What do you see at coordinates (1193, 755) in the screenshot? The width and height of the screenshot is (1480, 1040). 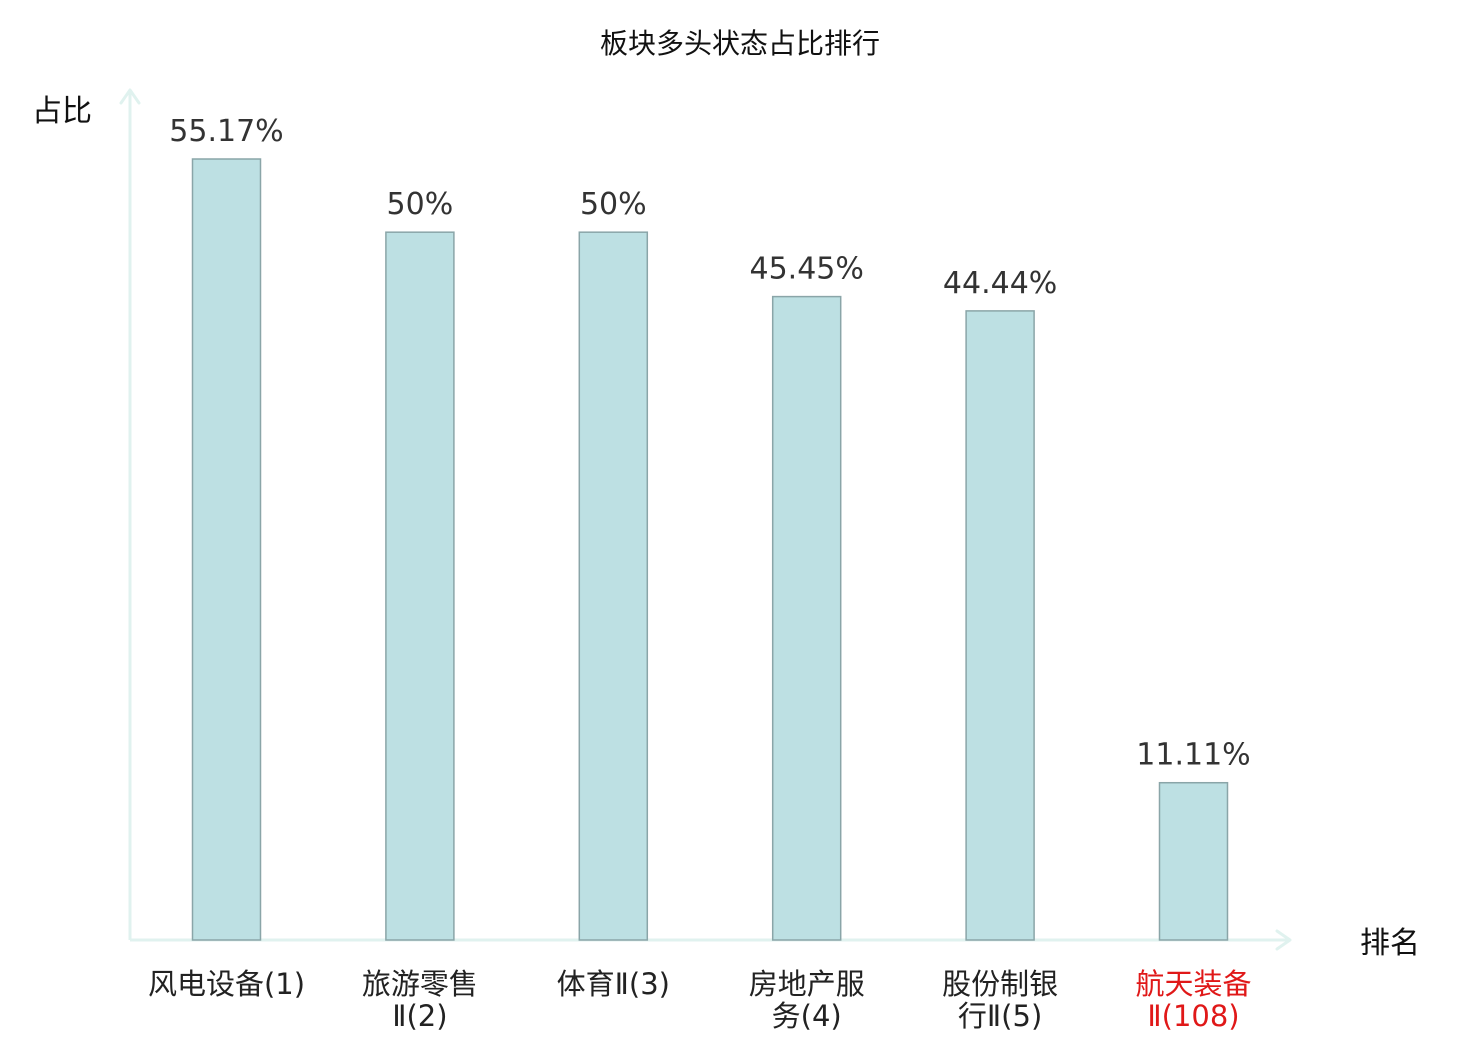 I see `bar-value-label: 11.11%` at bounding box center [1193, 755].